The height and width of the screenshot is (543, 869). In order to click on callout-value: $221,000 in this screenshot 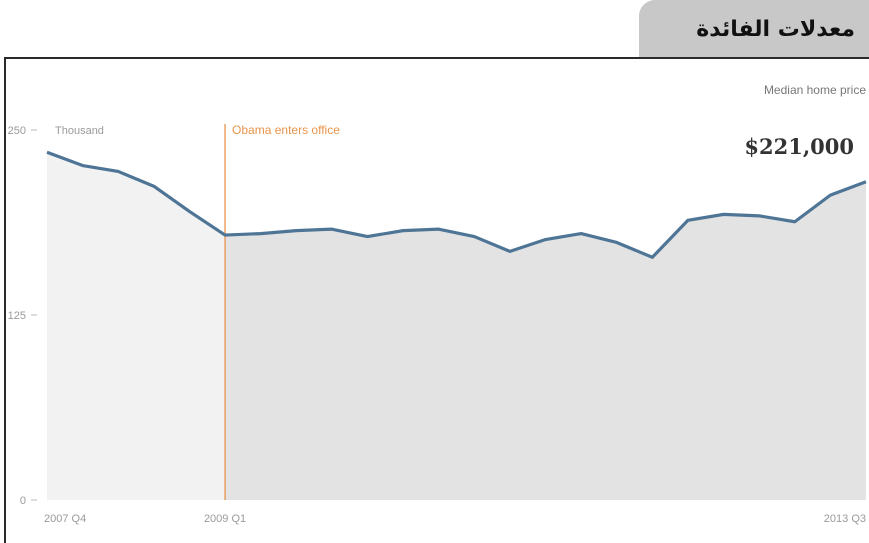, I will do `click(799, 146)`.